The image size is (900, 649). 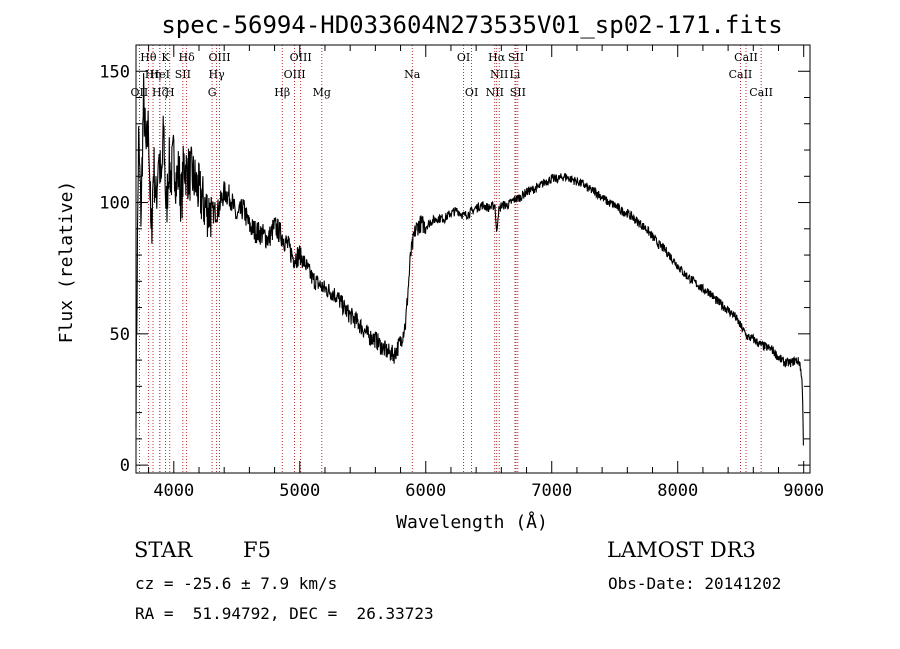 I want to click on spectral-line-label: Hζ, so click(x=160, y=92).